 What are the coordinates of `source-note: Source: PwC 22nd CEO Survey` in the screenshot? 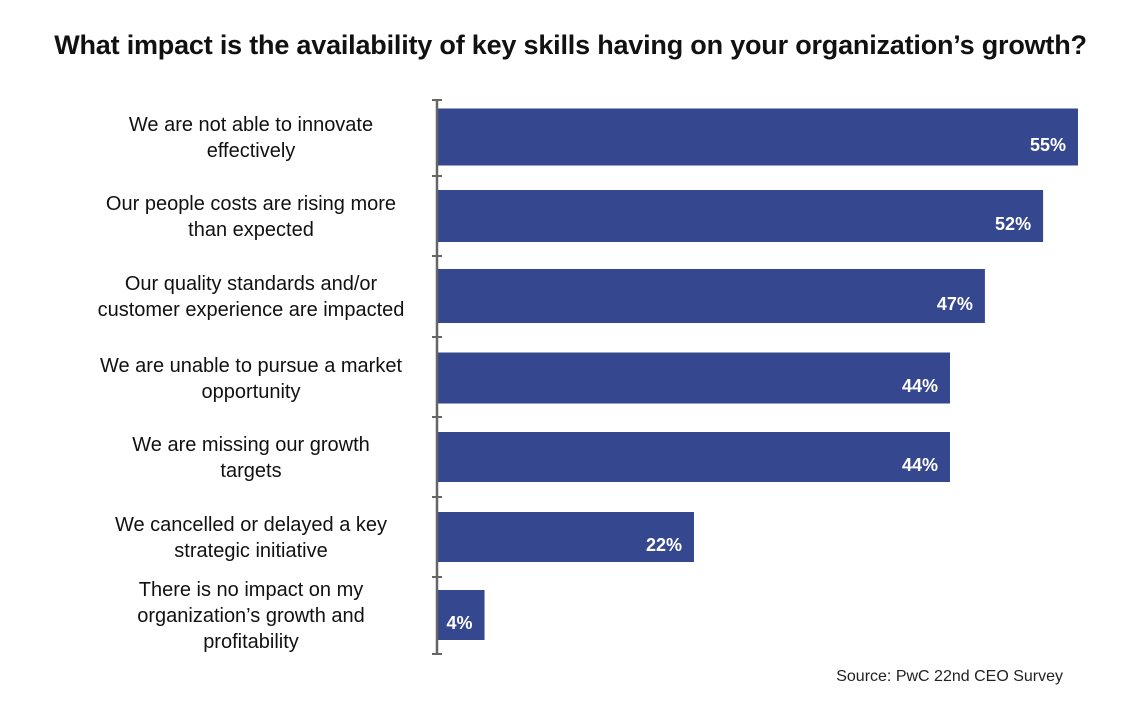 It's located at (949, 676).